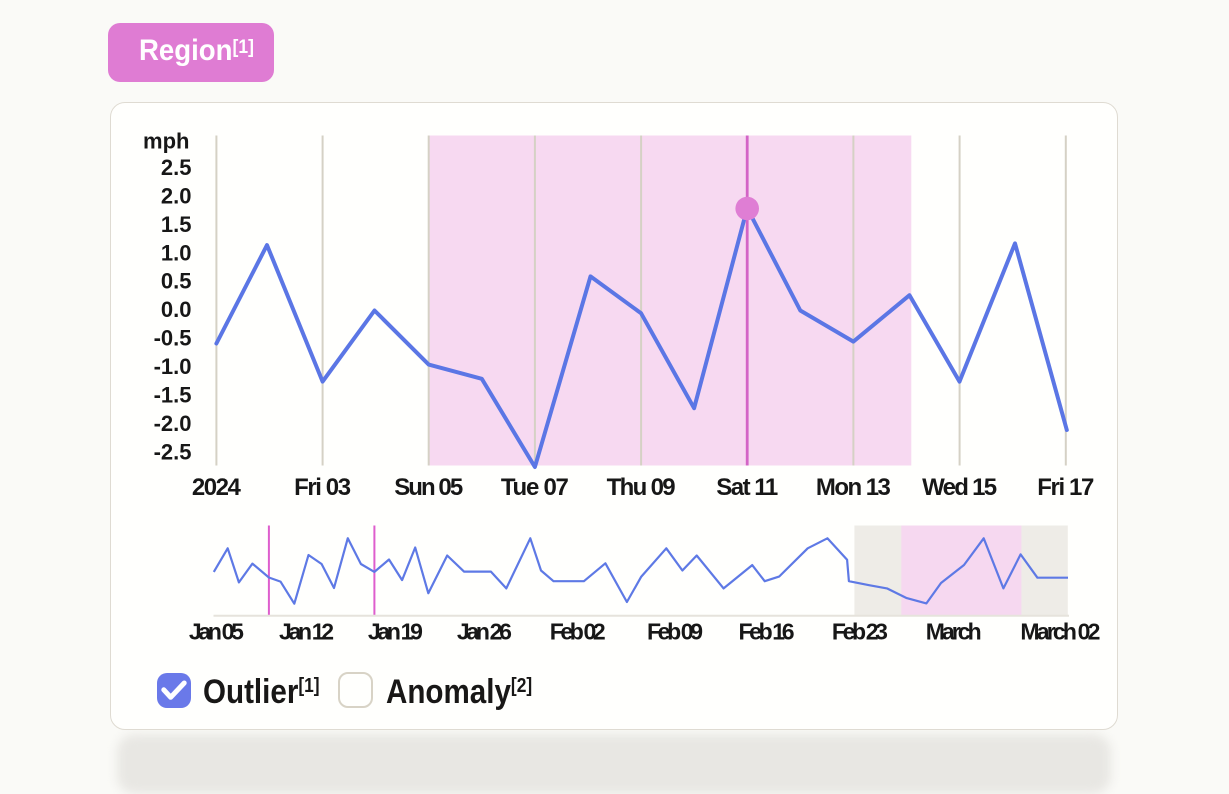  Describe the element at coordinates (395, 632) in the screenshot. I see `svg-text: Jan 19` at that location.